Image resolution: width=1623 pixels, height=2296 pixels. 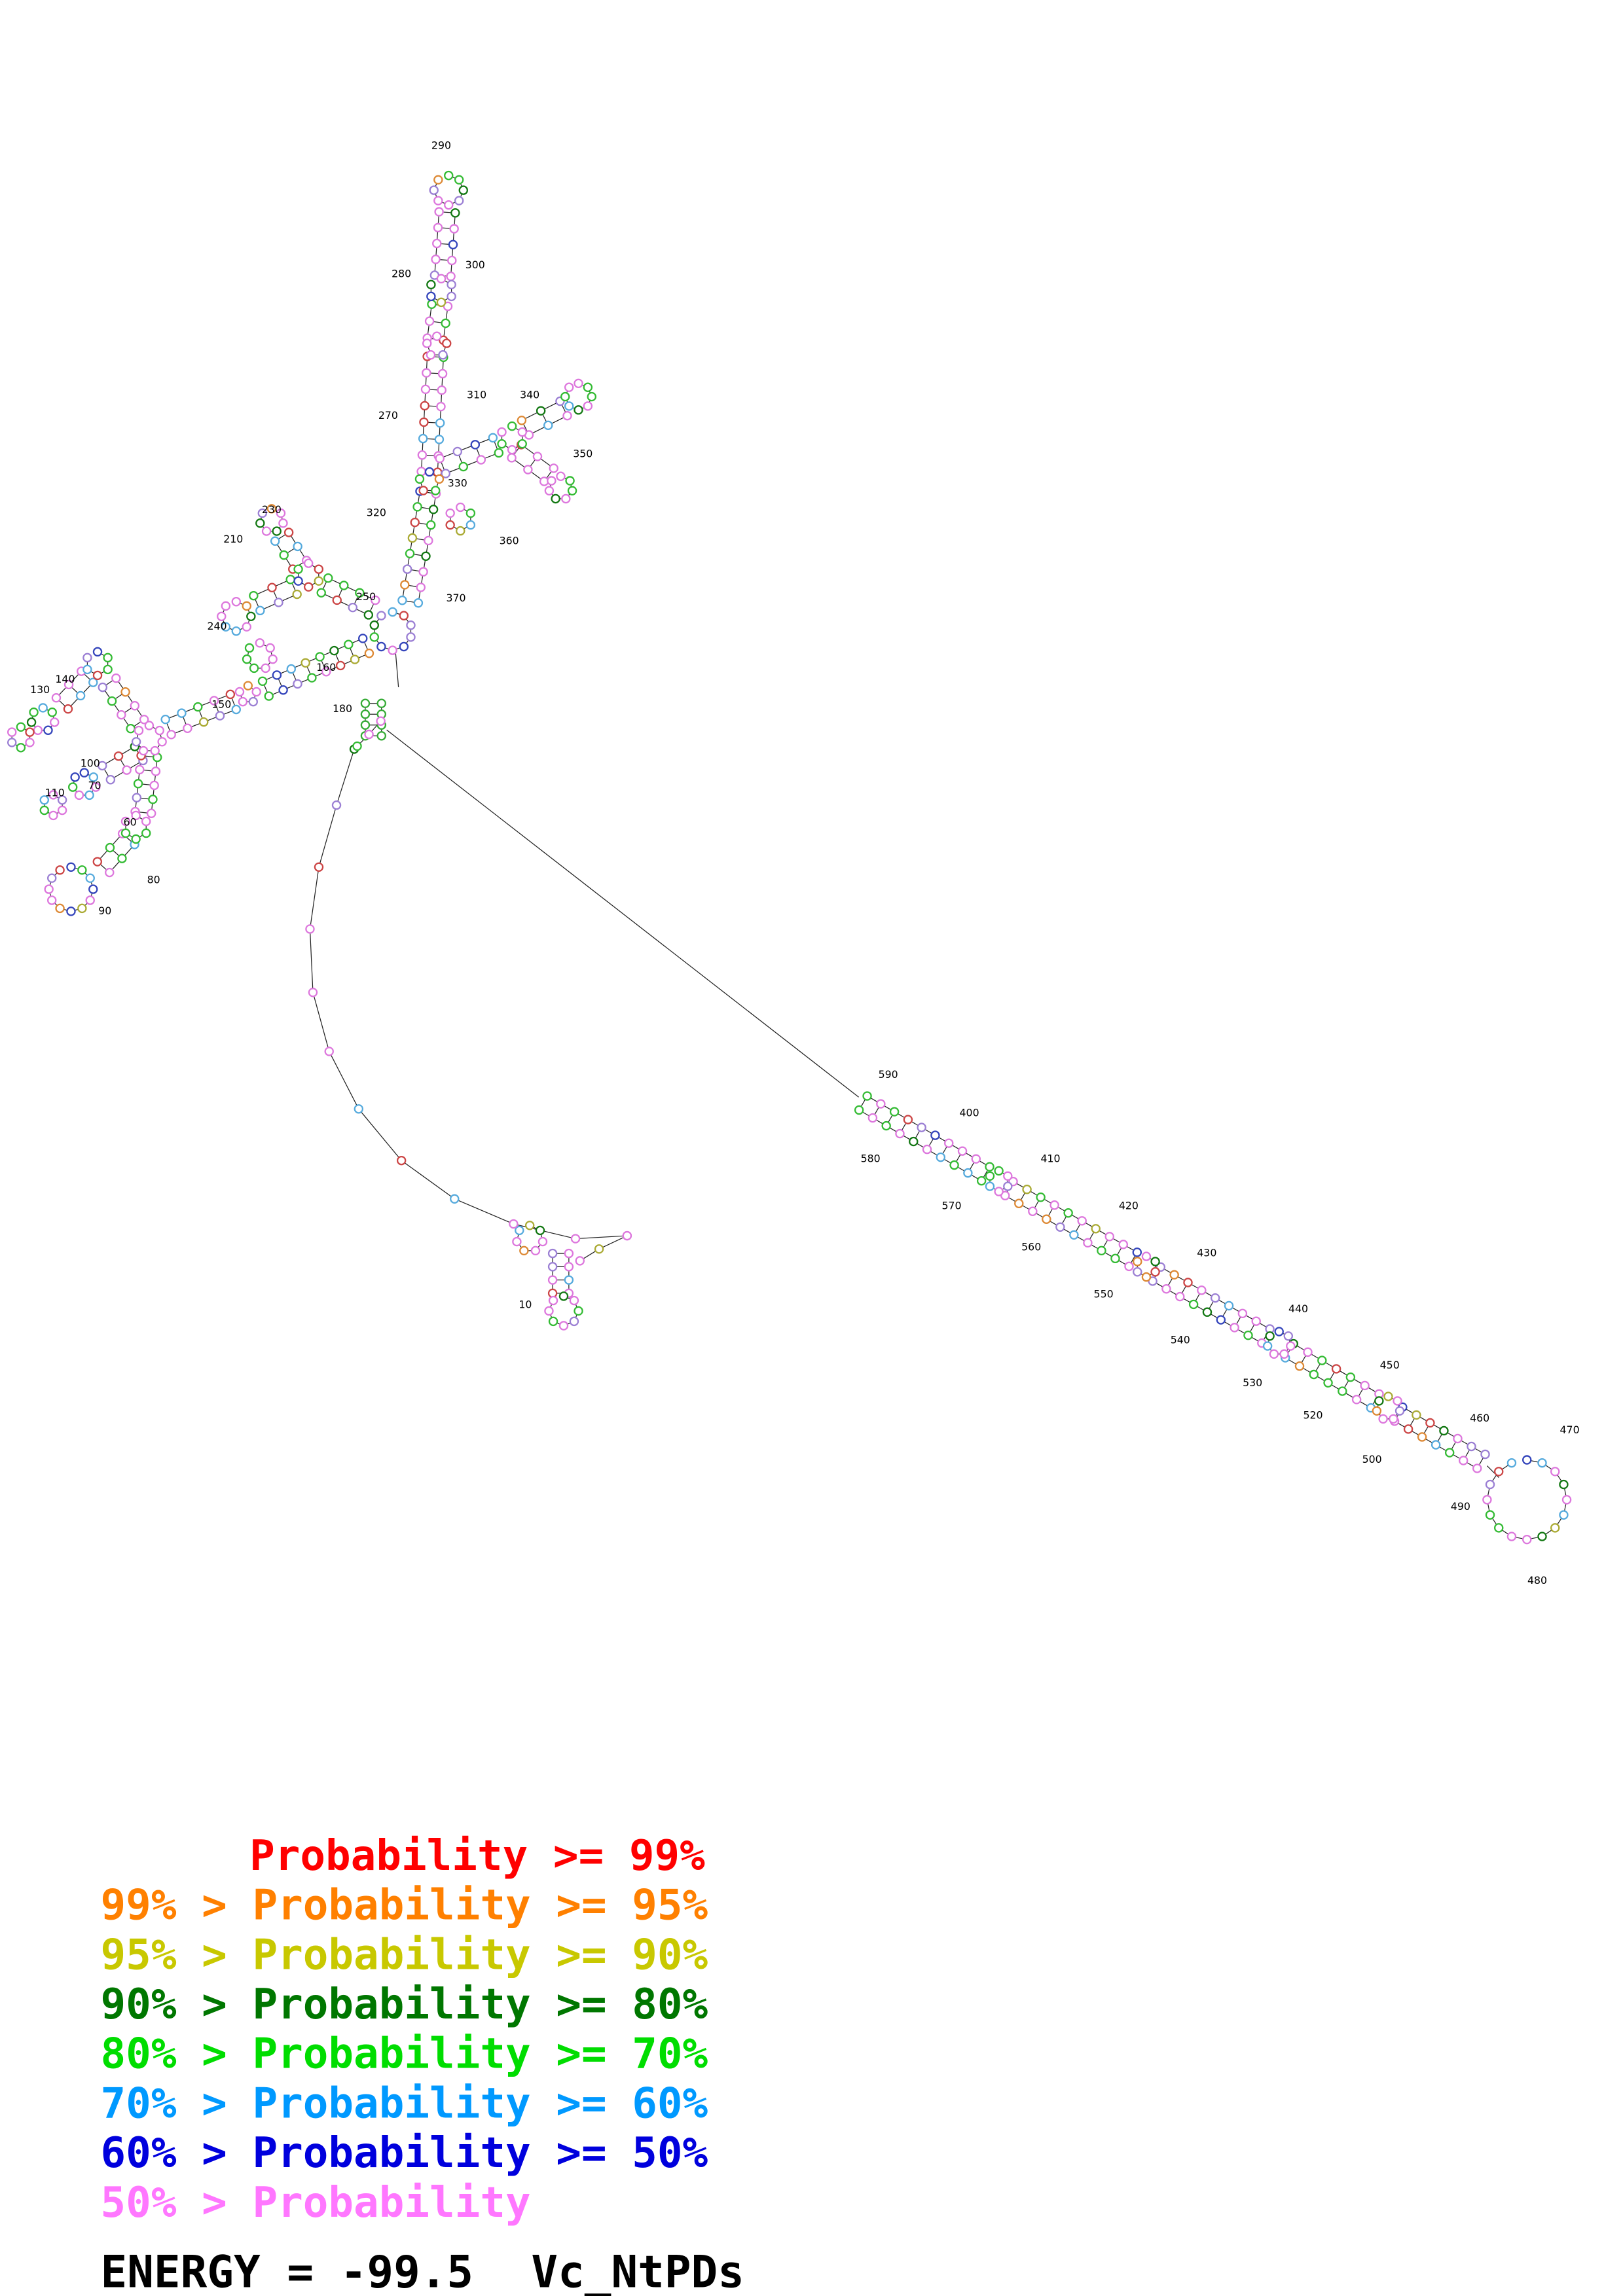 I want to click on position-label: 340, so click(x=529, y=394).